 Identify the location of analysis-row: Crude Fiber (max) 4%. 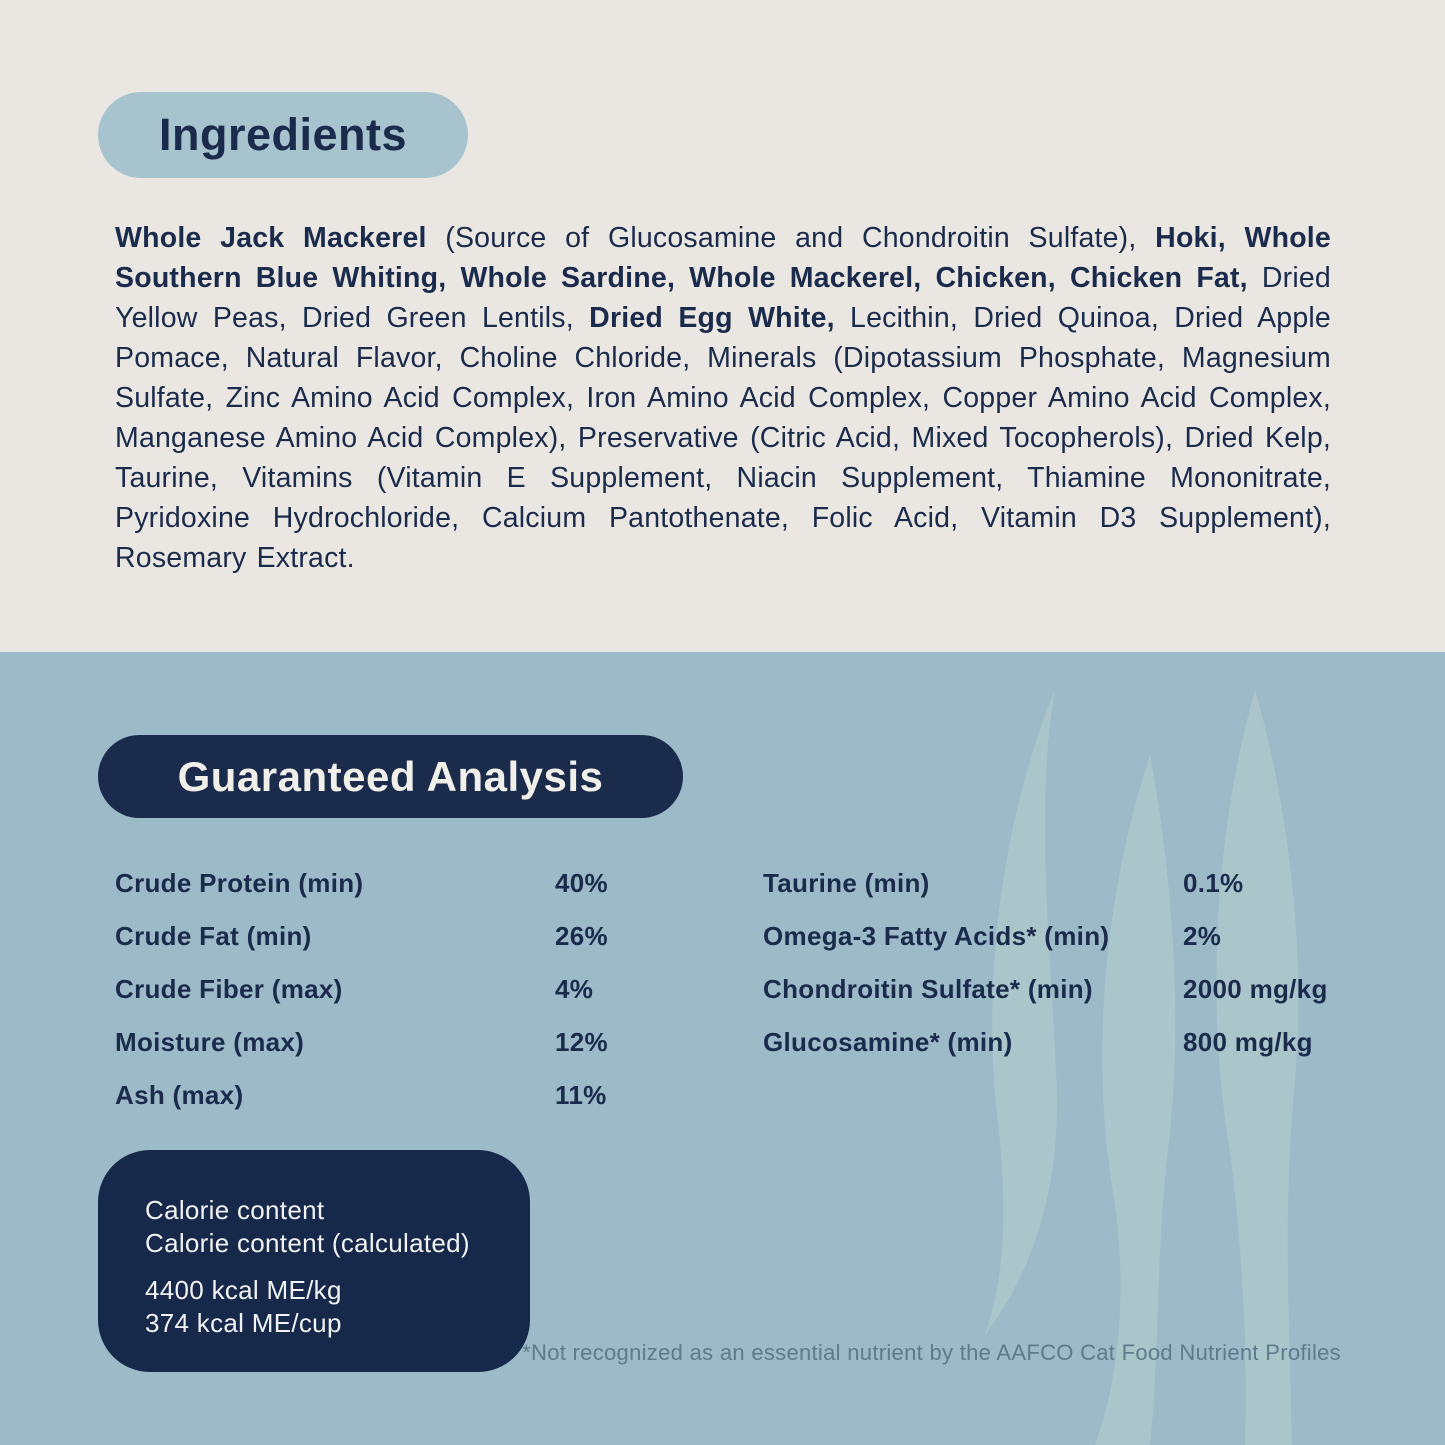
(425, 989).